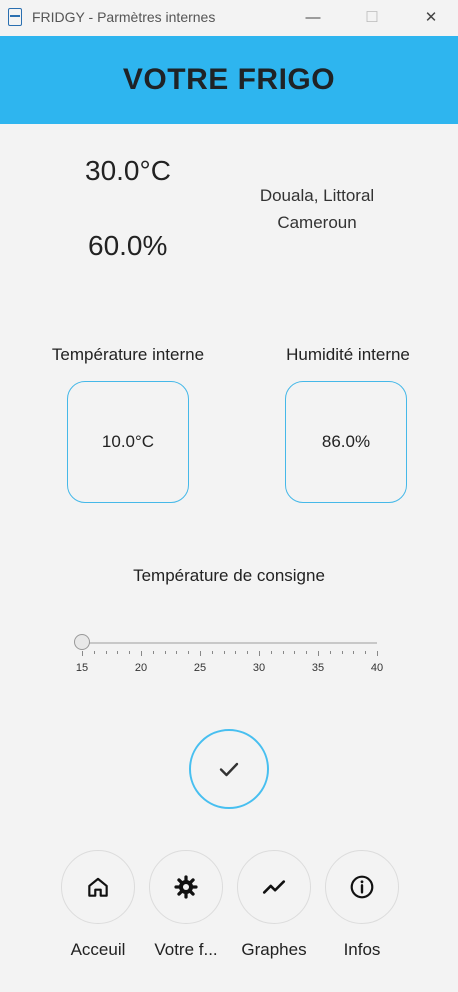 This screenshot has width=458, height=992. I want to click on slider-thumb, so click(82, 642).